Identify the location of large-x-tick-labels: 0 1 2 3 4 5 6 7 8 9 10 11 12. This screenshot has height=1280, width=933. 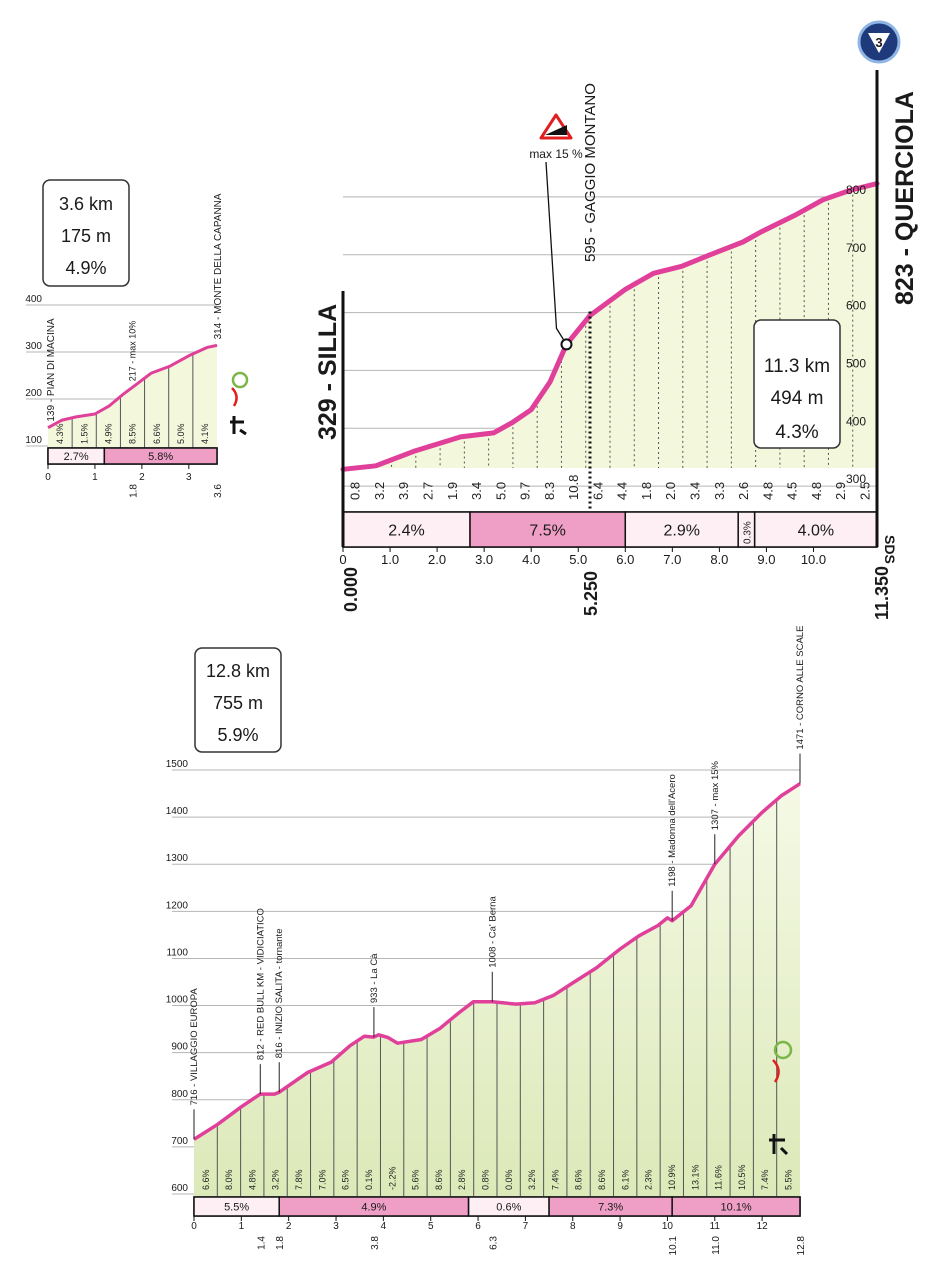
(479, 1224).